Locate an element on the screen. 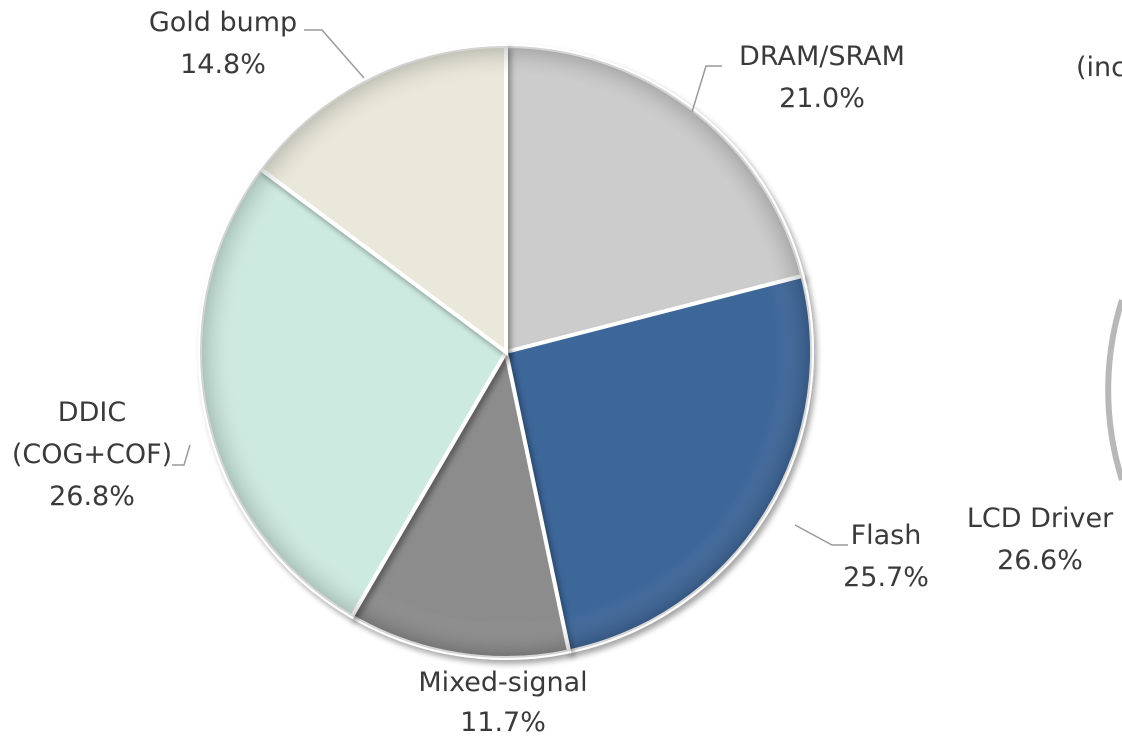 Image resolution: width=1122 pixels, height=741 pixels. category-label-ddic-cog-cof-0: DDIC is located at coordinates (92, 412).